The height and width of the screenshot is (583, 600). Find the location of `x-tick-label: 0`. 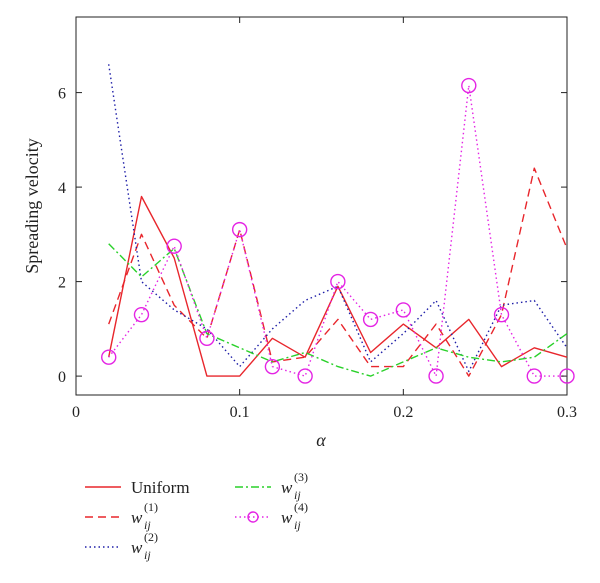

x-tick-label: 0 is located at coordinates (76, 412).